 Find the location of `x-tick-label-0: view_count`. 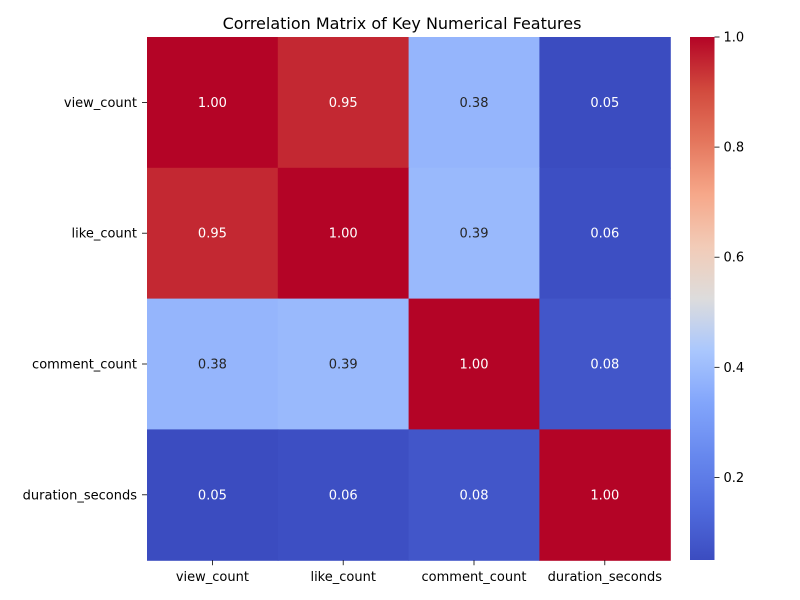

x-tick-label-0: view_count is located at coordinates (212, 577).